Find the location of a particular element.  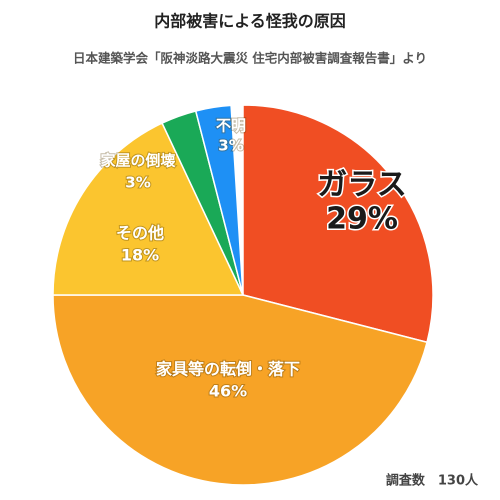

slice-label: 不明 is located at coordinates (231, 126).